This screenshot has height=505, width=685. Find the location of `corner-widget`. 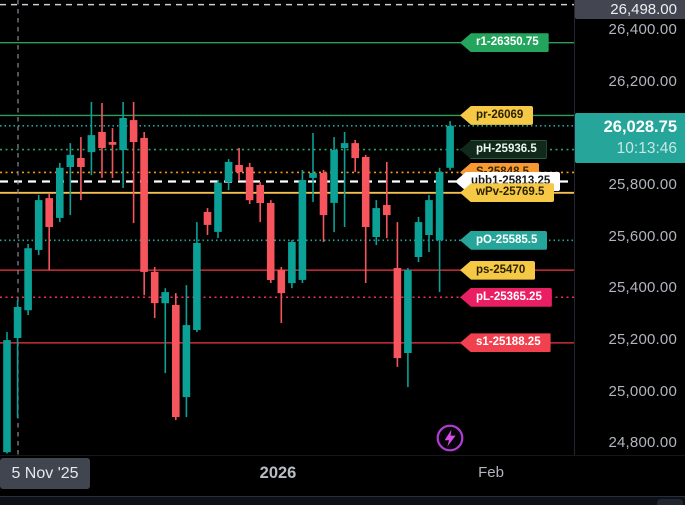

corner-widget is located at coordinates (670, 502).